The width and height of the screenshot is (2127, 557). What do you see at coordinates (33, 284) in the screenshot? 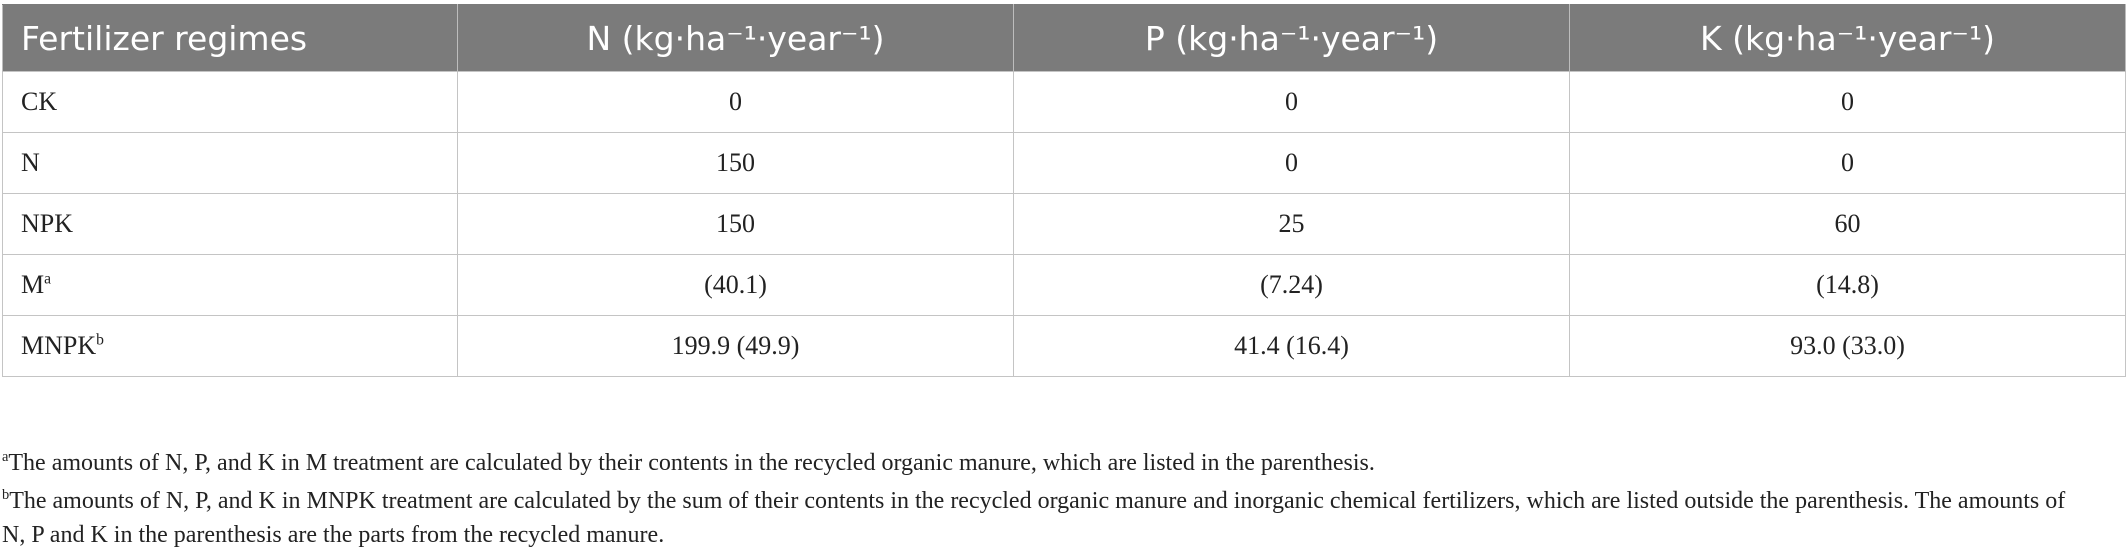
I see `regime-label: M` at bounding box center [33, 284].